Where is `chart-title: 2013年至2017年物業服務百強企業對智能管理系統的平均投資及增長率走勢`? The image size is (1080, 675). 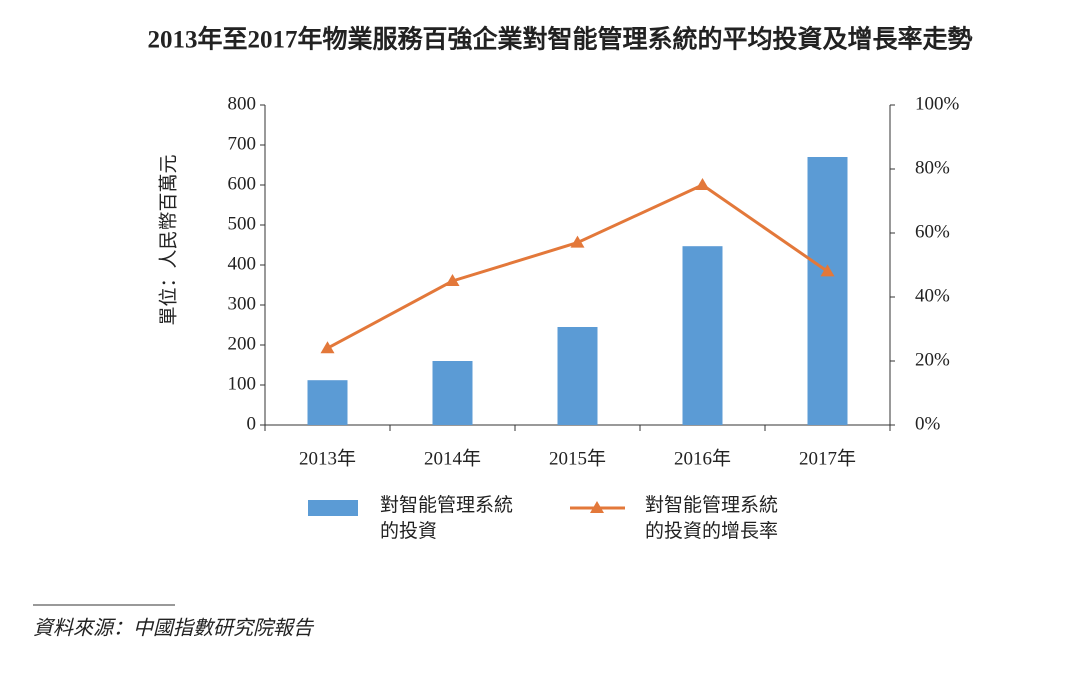 chart-title: 2013年至2017年物業服務百強企業對智能管理系統的平均投資及增長率走勢 is located at coordinates (559, 39).